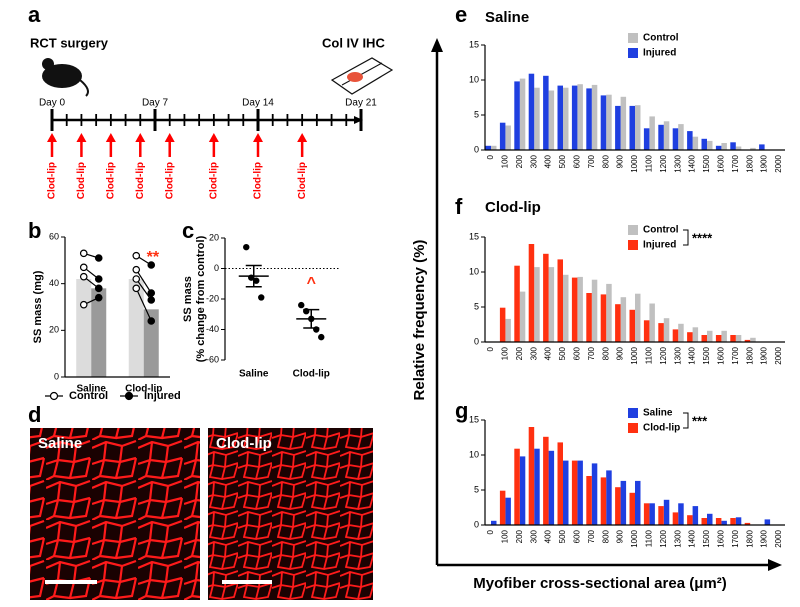  I want to click on pair-line, so click(143, 281).